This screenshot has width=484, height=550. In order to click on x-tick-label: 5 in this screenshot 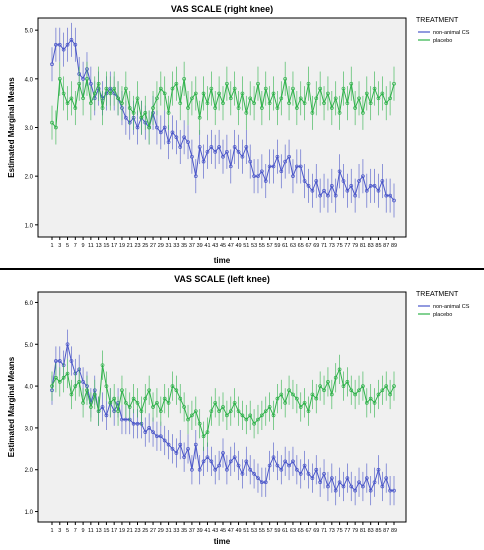, I will do `click(67, 246)`.